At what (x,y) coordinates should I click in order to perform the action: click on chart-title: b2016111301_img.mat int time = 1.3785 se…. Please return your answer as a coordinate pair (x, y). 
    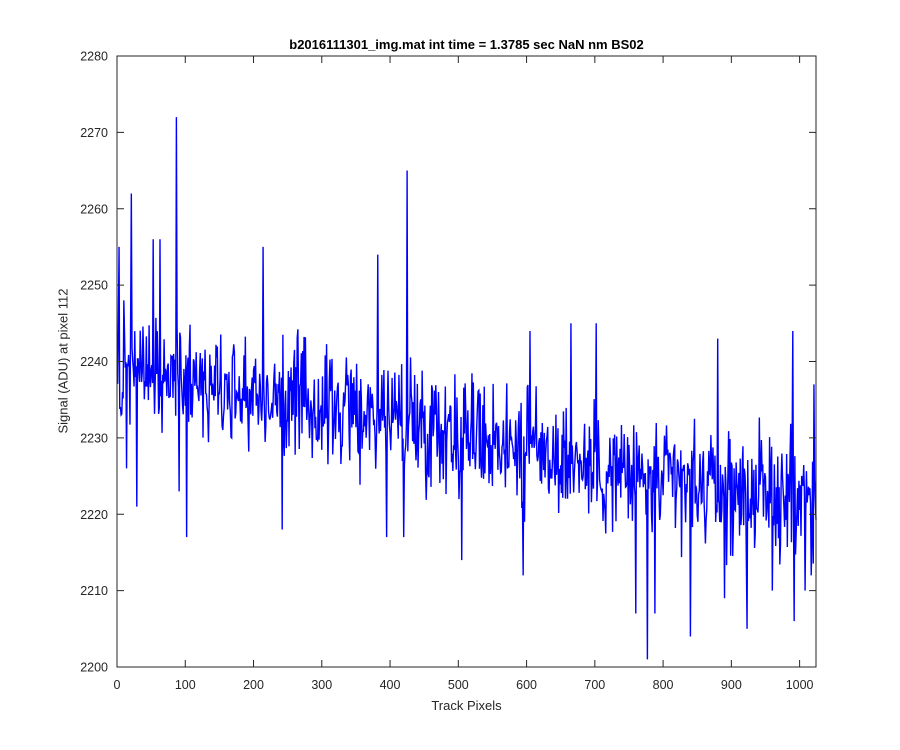
    Looking at the image, I should click on (466, 44).